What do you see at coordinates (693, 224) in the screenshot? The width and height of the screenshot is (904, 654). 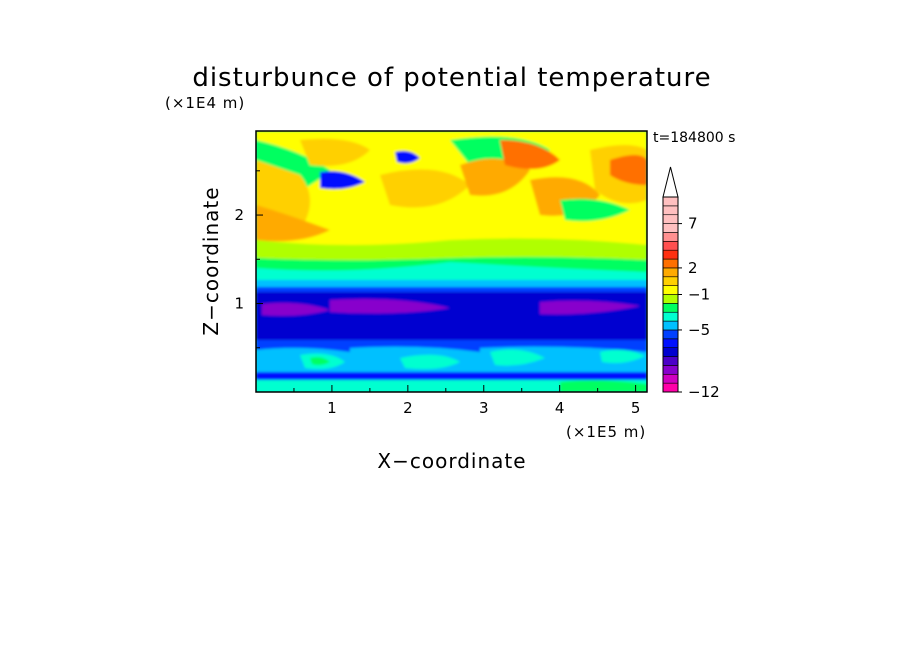 I see `colorbar-tick-label: 7` at bounding box center [693, 224].